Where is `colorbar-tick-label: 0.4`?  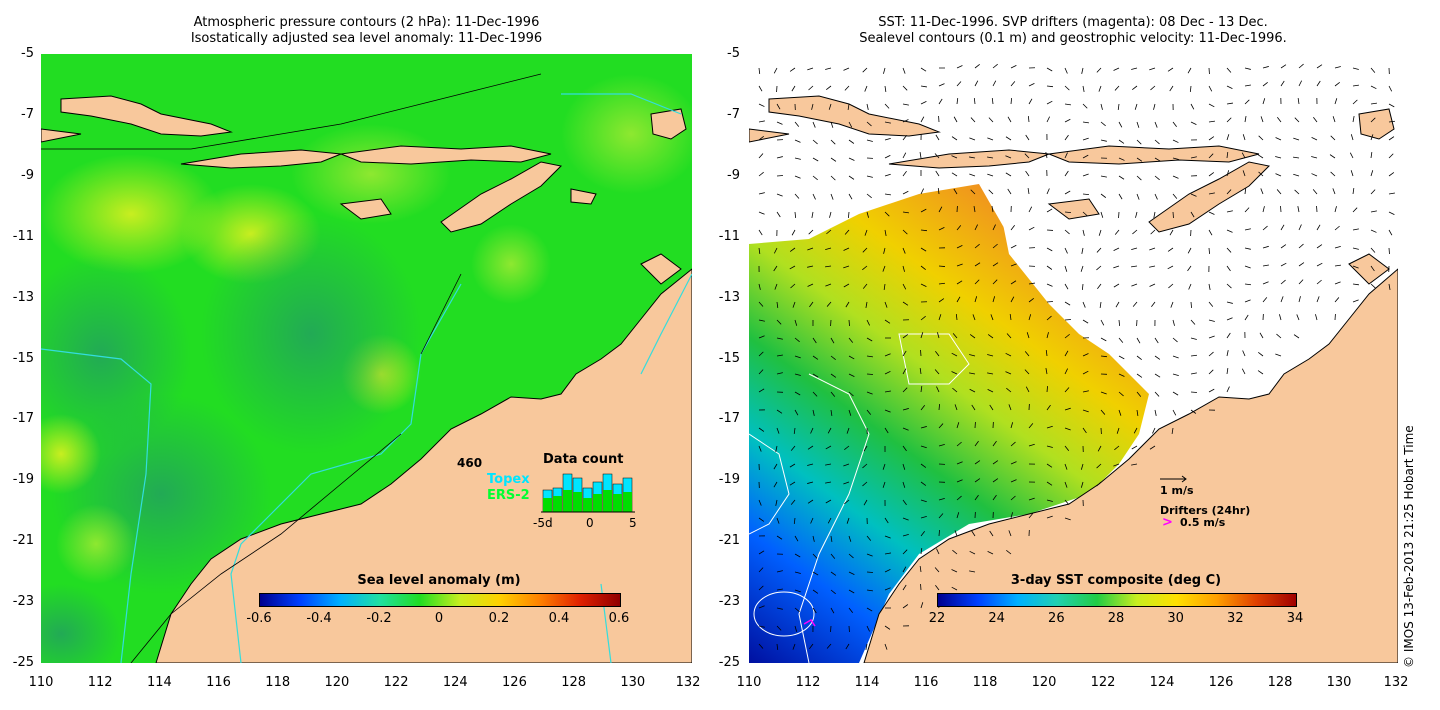 colorbar-tick-label: 0.4 is located at coordinates (559, 618).